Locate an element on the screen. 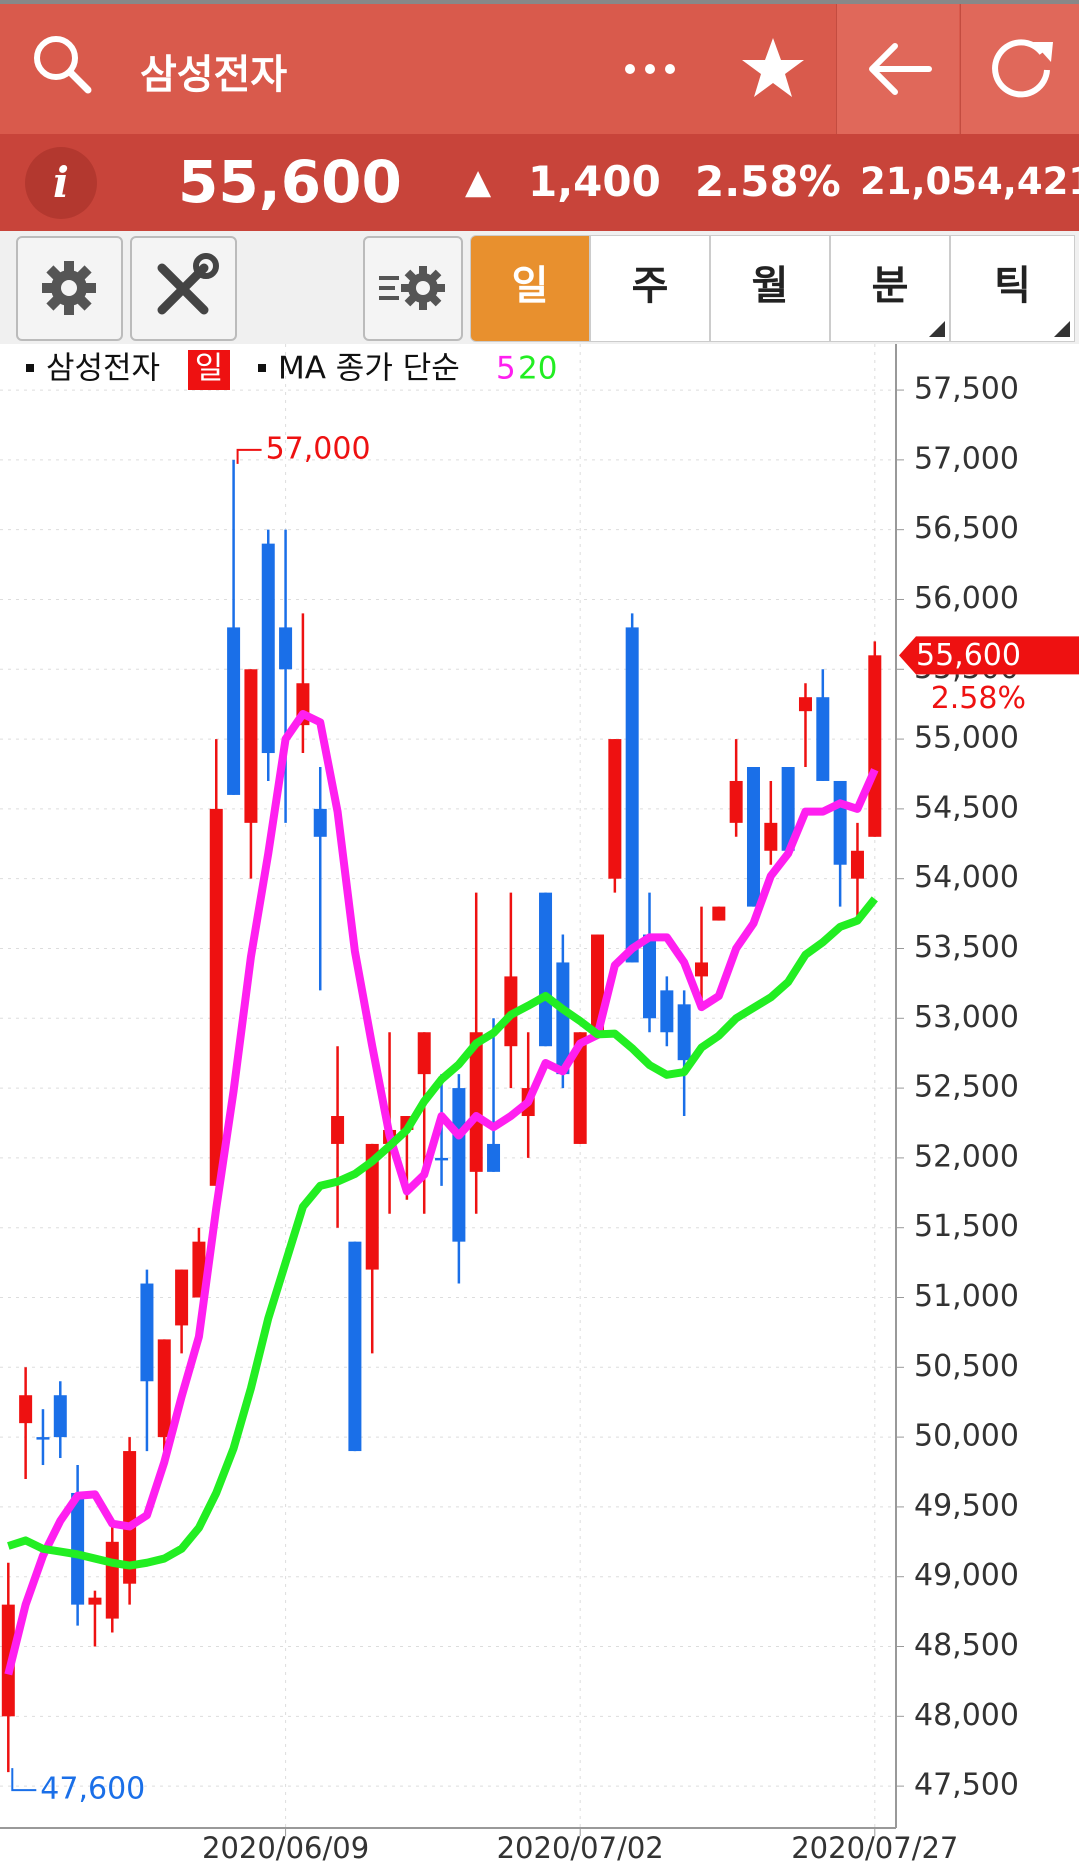  legend-ma: MA 종가 단순 is located at coordinates (369, 369).